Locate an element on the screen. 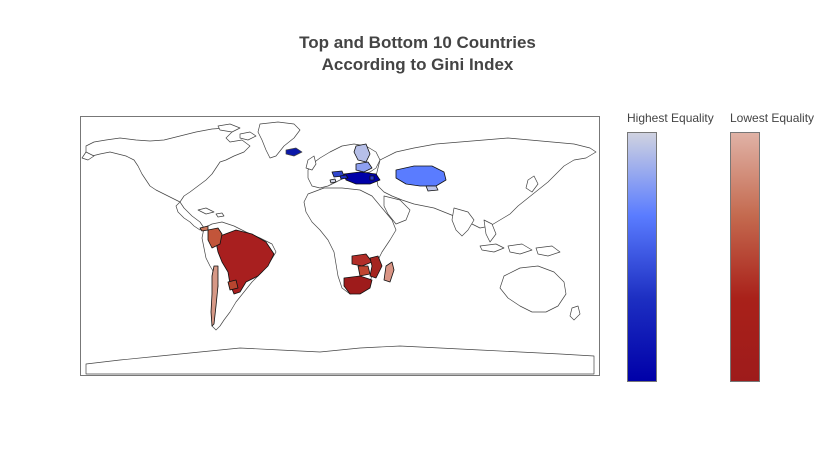 The width and height of the screenshot is (840, 471). arctic-island-a is located at coordinates (229, 128).